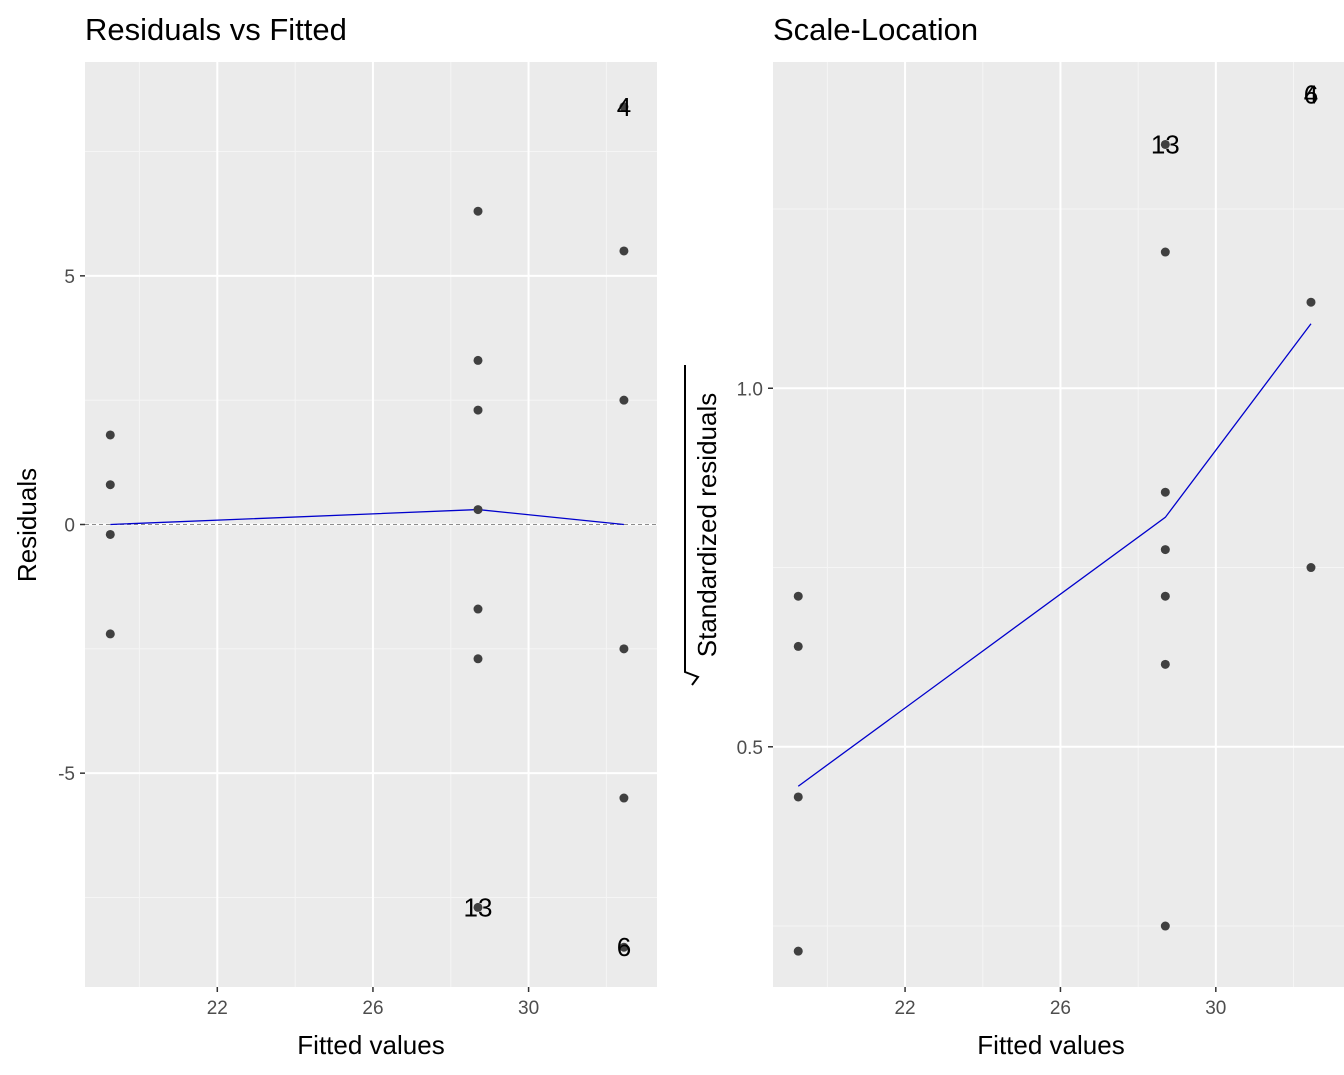 The image size is (1344, 1075). What do you see at coordinates (1234, 119) in the screenshot?
I see `scale-location-point-labels: 13 64` at bounding box center [1234, 119].